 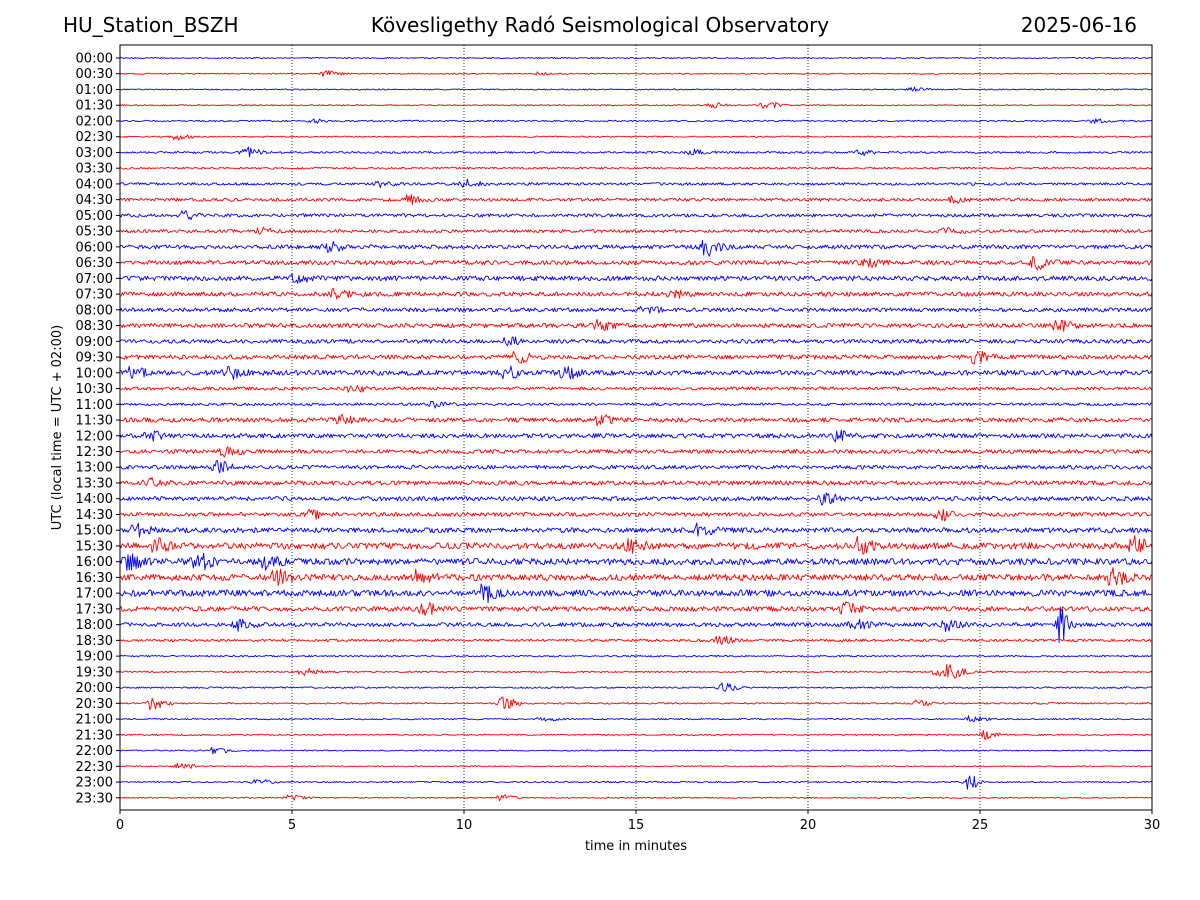 What do you see at coordinates (94, 767) in the screenshot?
I see `y-tick-label: 22:30` at bounding box center [94, 767].